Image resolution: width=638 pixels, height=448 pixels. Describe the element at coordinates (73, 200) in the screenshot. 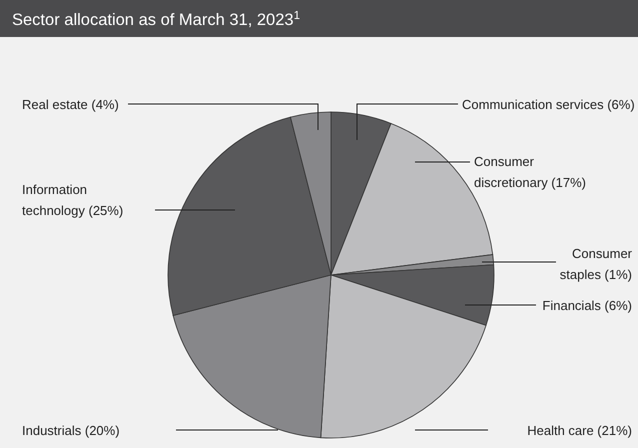

I see `slice-label: Information technology (25%)` at that location.